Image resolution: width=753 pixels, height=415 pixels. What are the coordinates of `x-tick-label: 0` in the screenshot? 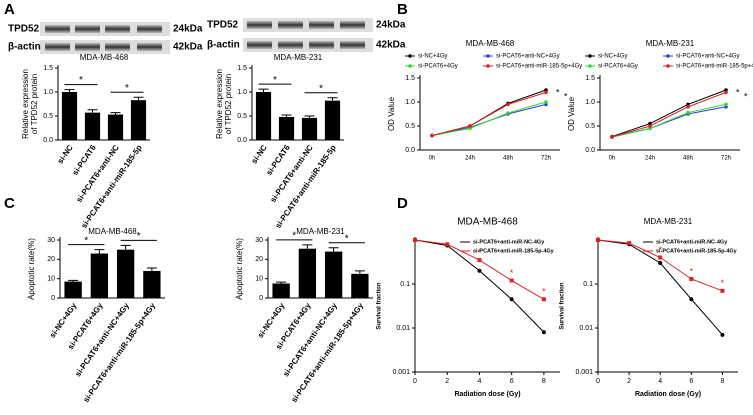 It's located at (598, 381).